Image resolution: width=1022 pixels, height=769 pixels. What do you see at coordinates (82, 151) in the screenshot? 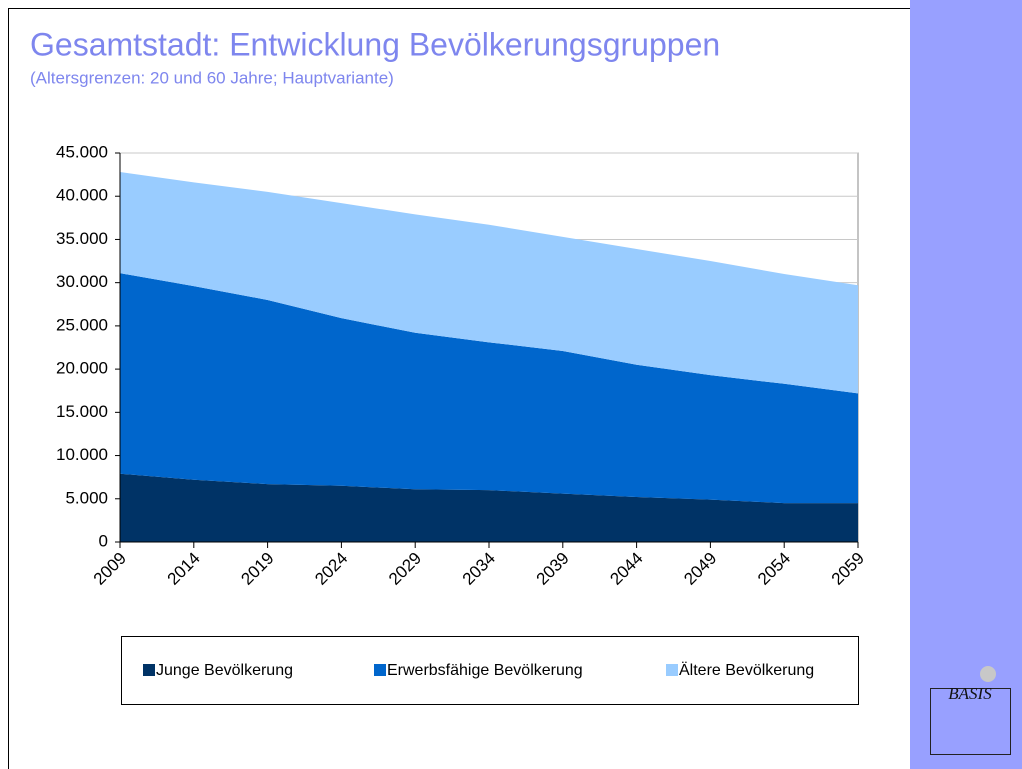
I see `y-tick-label: 45.000` at bounding box center [82, 151].